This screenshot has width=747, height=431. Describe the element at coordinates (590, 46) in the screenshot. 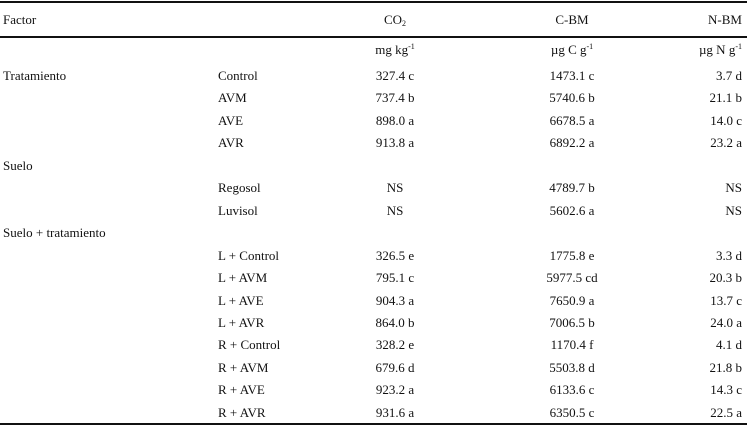

I see `unit-cbm-exp: -1` at that location.